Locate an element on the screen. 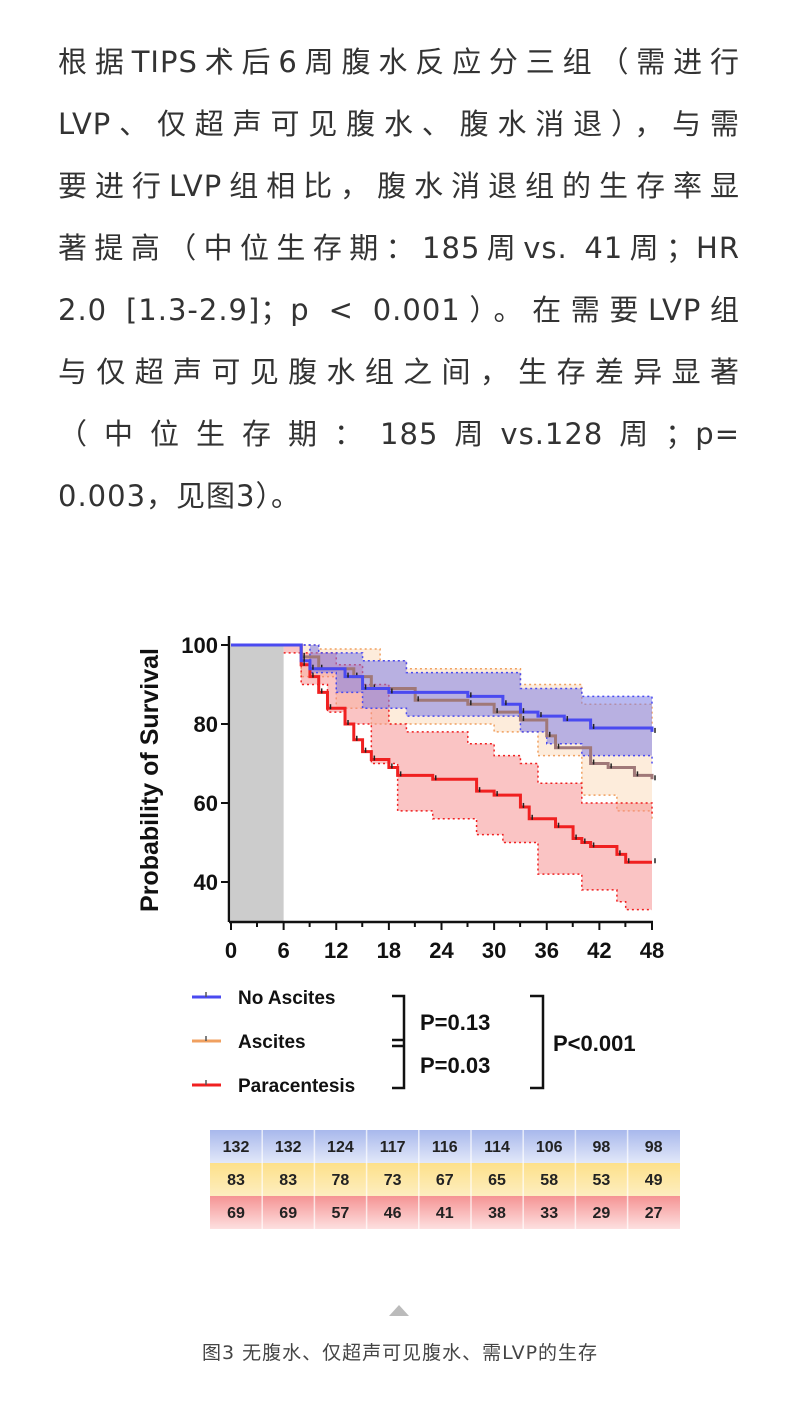  risk-cell: 67 is located at coordinates (445, 1180).